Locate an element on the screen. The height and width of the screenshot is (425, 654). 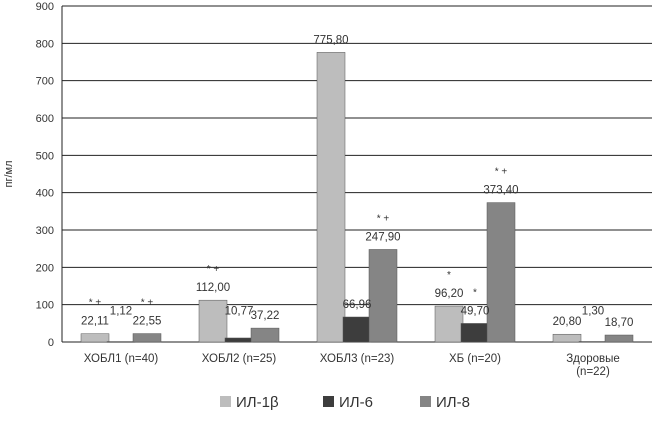
y-tick-label: 600 is located at coordinates (45, 119).